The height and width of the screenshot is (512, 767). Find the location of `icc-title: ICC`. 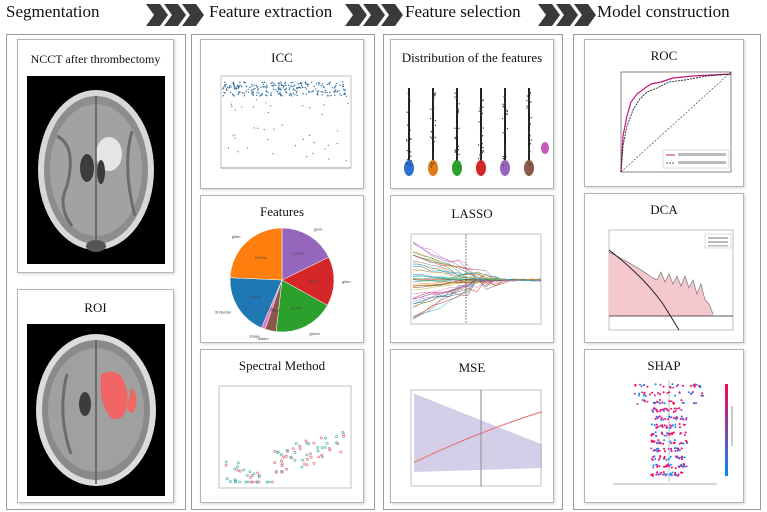

icc-title: ICC is located at coordinates (282, 57).